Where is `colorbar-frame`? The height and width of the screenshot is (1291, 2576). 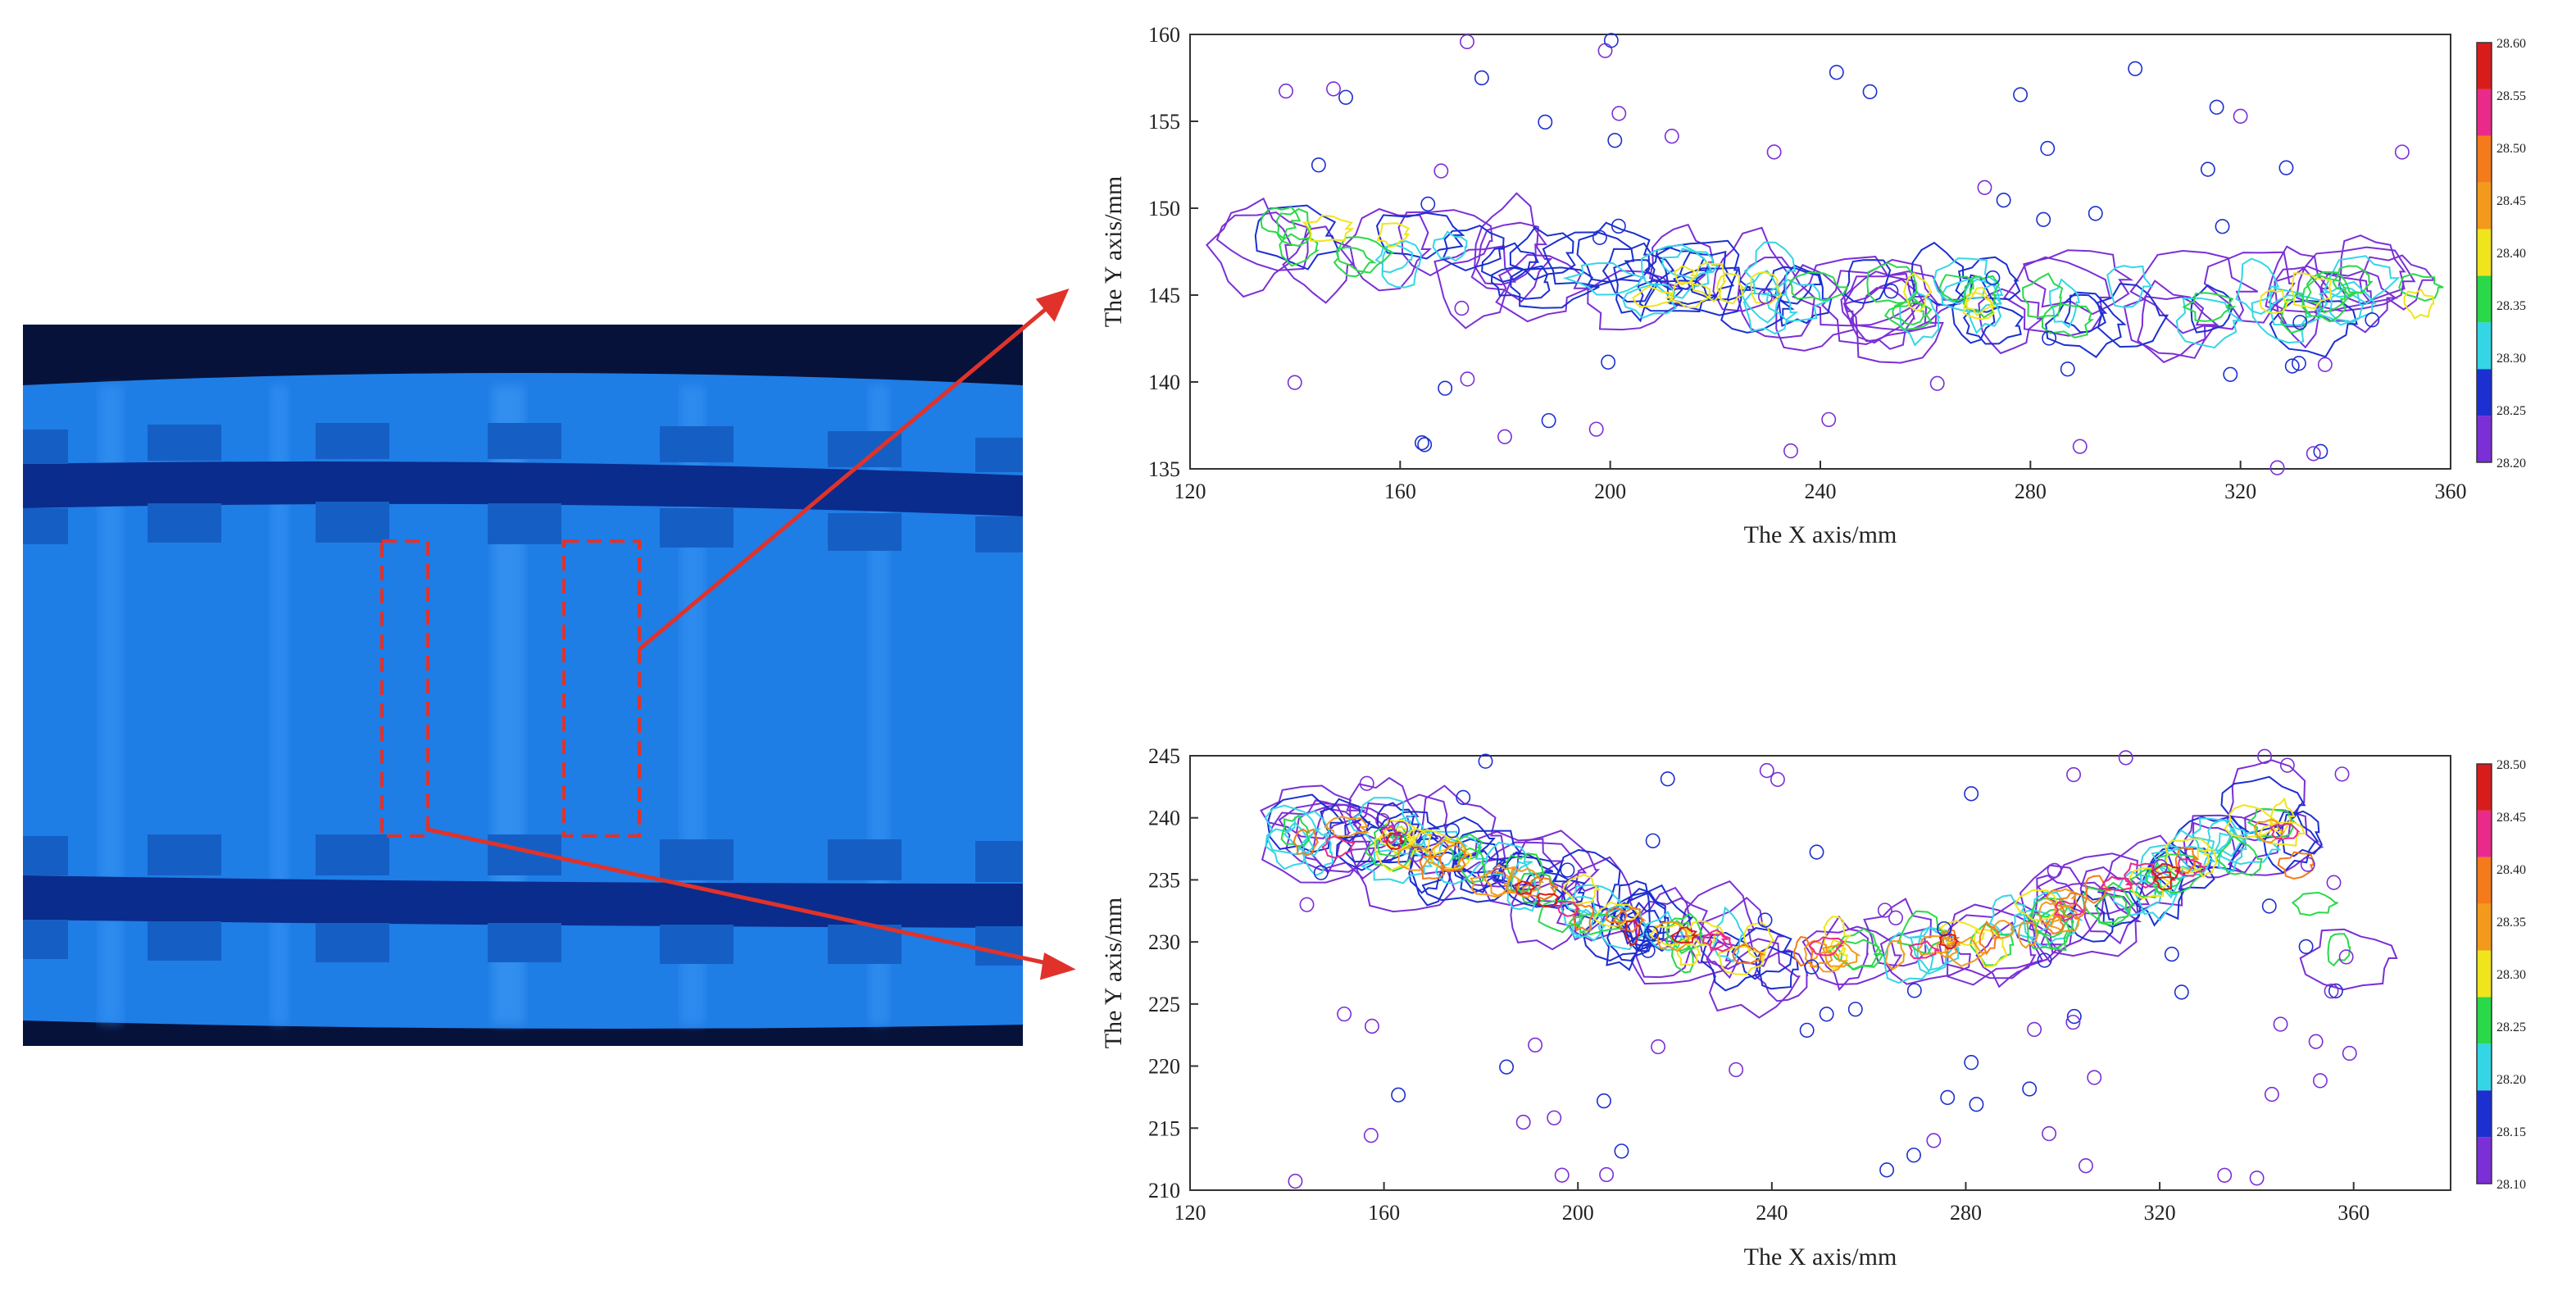
colorbar-frame is located at coordinates (2484, 252).